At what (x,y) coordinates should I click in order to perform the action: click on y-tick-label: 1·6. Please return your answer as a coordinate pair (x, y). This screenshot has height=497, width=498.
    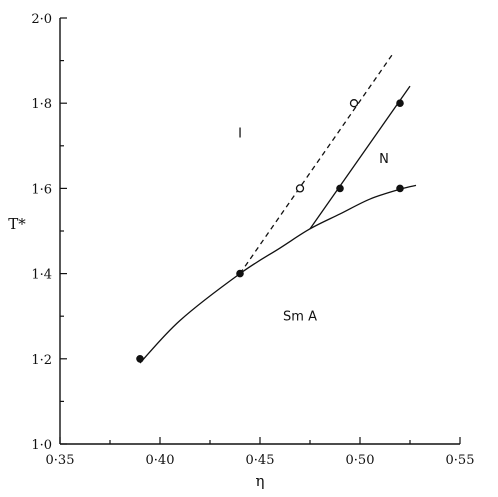
    Looking at the image, I should click on (41, 189).